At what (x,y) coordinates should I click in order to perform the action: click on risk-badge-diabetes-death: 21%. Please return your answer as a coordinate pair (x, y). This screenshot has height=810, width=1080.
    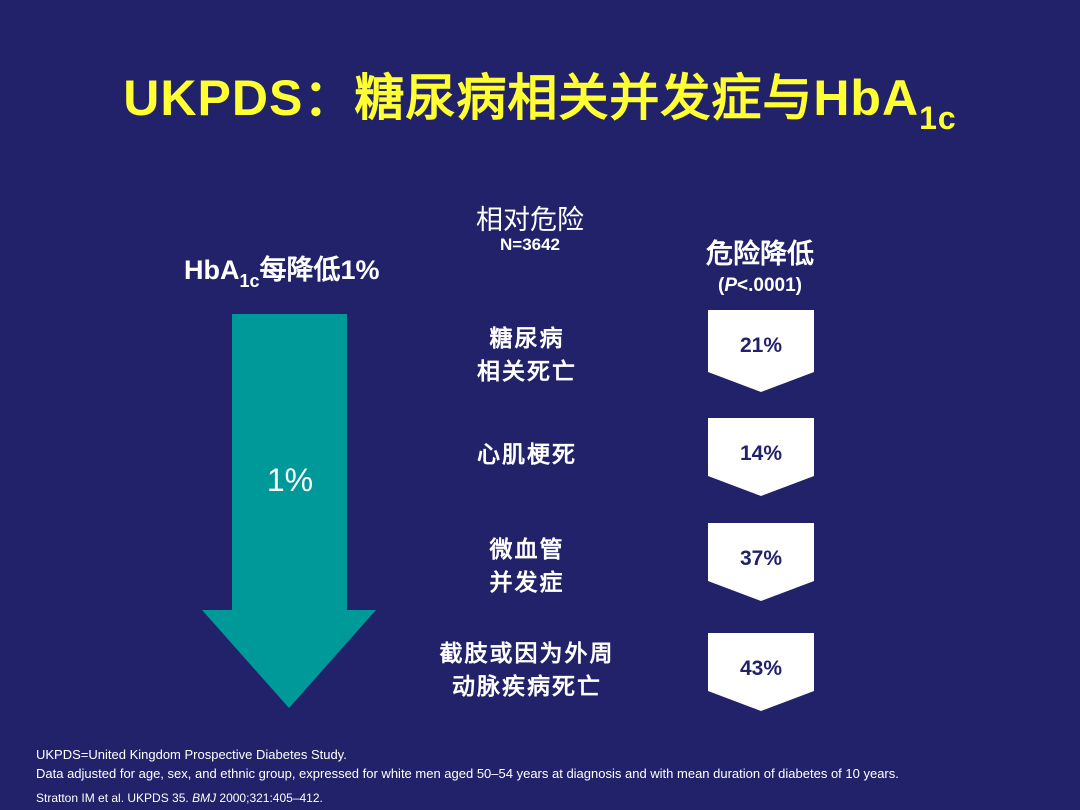
    Looking at the image, I should click on (761, 351).